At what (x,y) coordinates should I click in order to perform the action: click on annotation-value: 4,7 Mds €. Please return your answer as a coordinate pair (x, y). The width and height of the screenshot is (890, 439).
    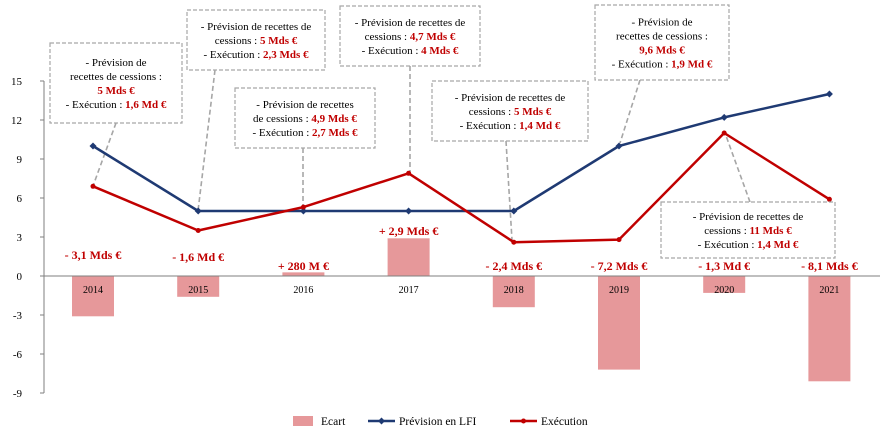
    Looking at the image, I should click on (433, 37).